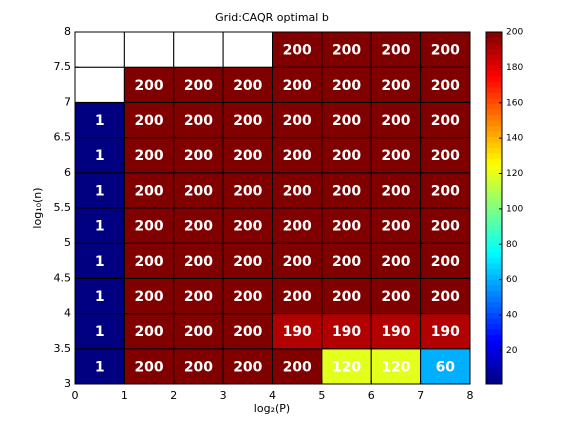 The image size is (576, 432). What do you see at coordinates (512, 245) in the screenshot?
I see `colorbar-tick-label: 80` at bounding box center [512, 245].